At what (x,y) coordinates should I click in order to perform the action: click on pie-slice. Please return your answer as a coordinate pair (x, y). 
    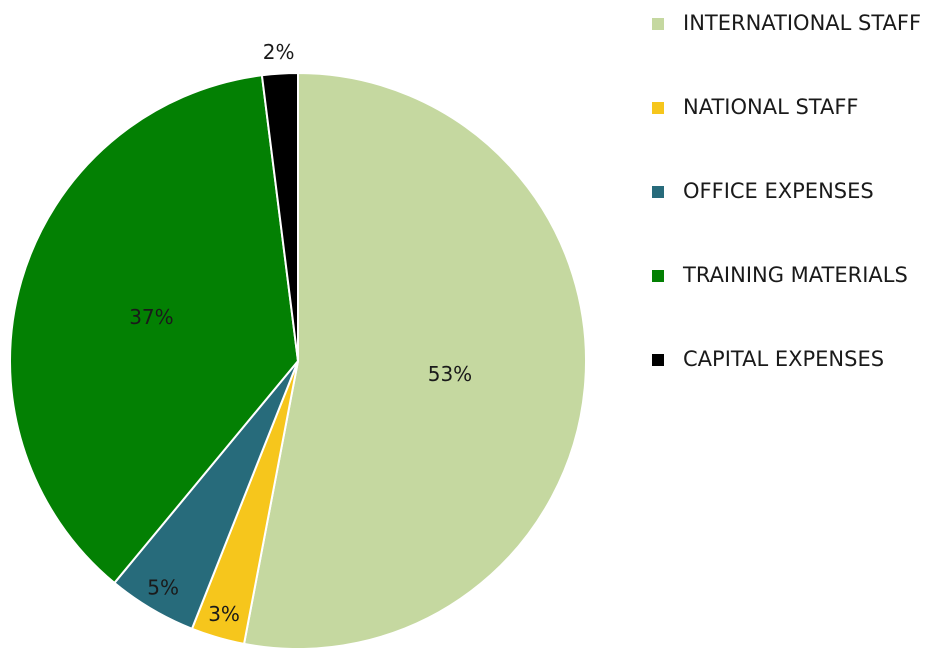
    Looking at the image, I should click on (279, 216).